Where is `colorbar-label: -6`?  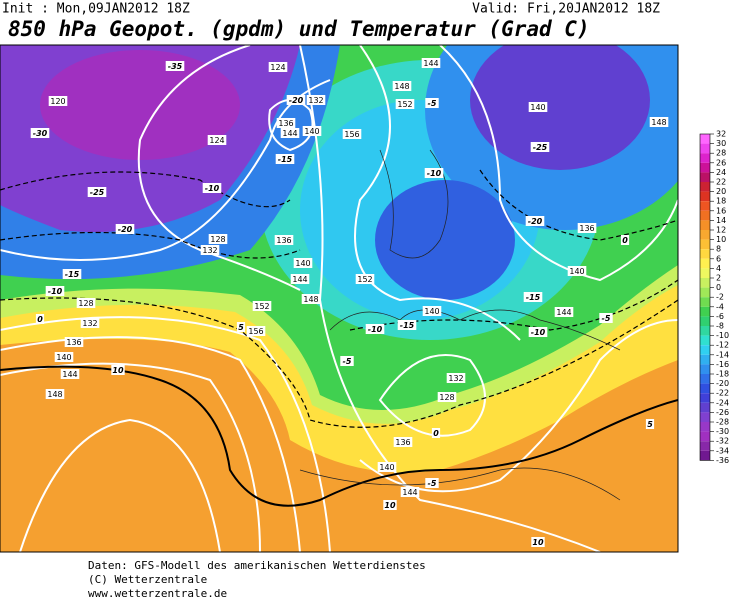
colorbar-label: -6 is located at coordinates (720, 316).